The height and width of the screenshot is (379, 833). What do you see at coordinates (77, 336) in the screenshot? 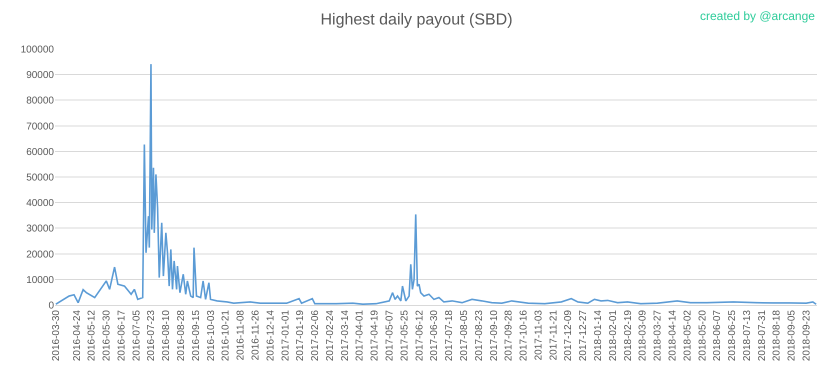
I see `x-tick-label: 2016-04-24` at bounding box center [77, 336].